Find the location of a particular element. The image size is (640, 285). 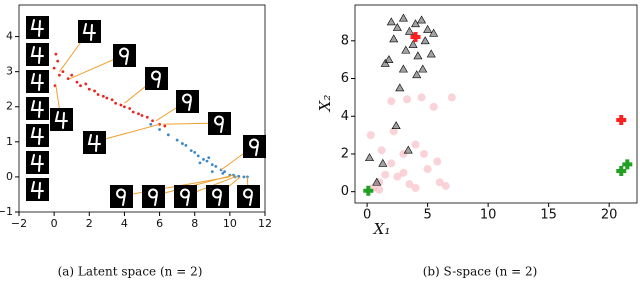

x-tick-label: 10 is located at coordinates (230, 223).